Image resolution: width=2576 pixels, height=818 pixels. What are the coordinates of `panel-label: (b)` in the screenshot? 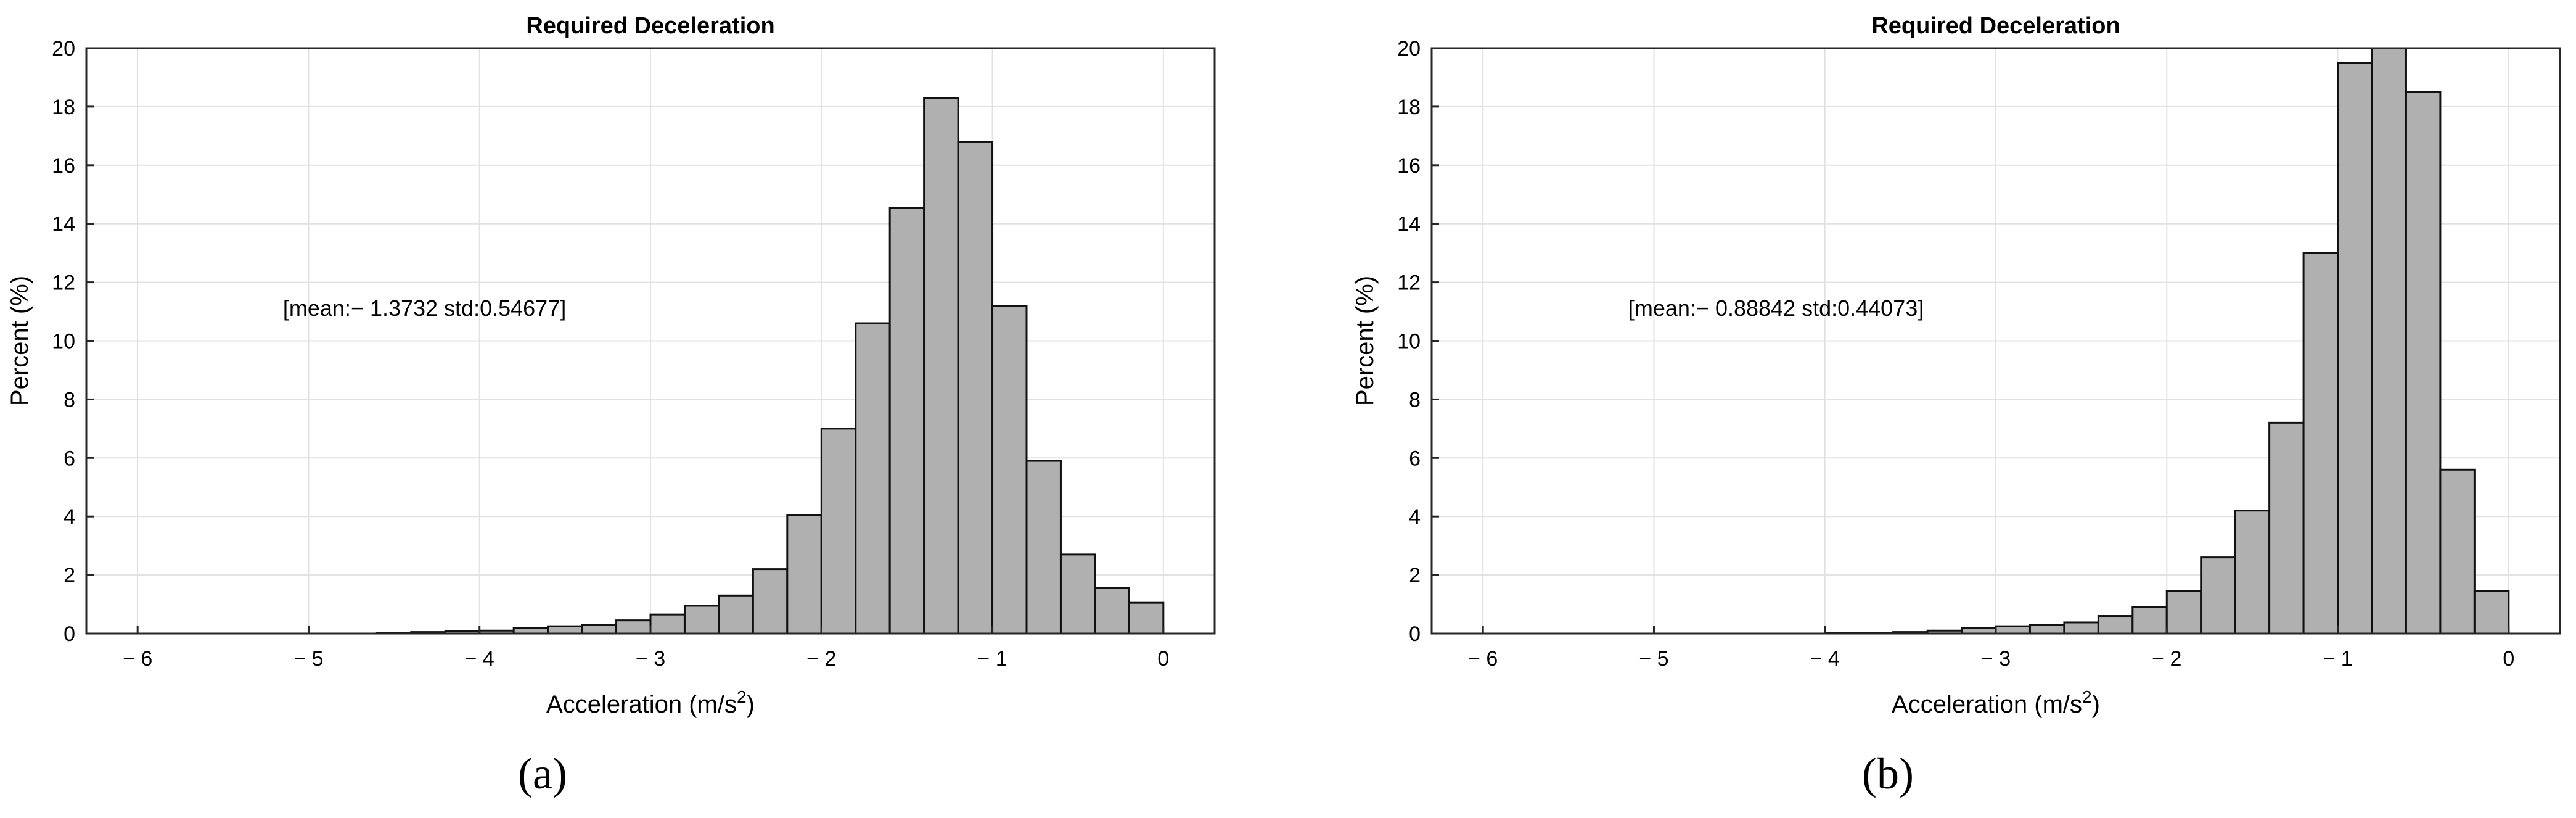 It's located at (1888, 773).